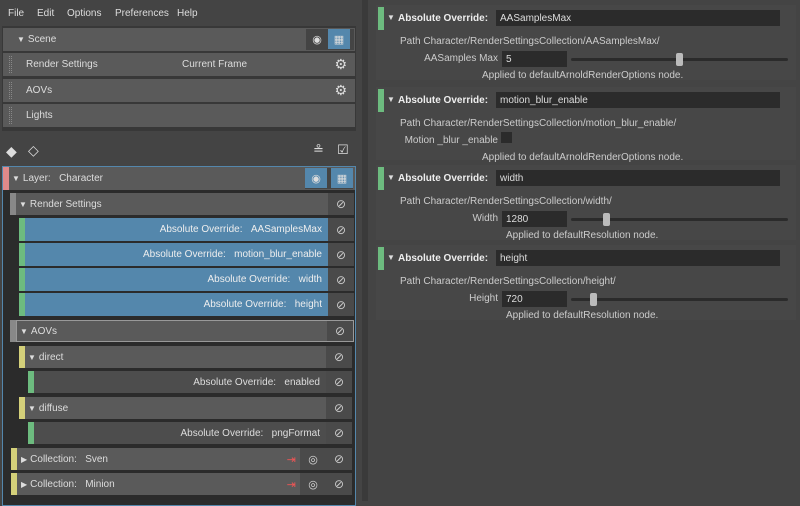 The width and height of the screenshot is (800, 506). Describe the element at coordinates (187, 13) in the screenshot. I see `menu-help: Help` at that location.